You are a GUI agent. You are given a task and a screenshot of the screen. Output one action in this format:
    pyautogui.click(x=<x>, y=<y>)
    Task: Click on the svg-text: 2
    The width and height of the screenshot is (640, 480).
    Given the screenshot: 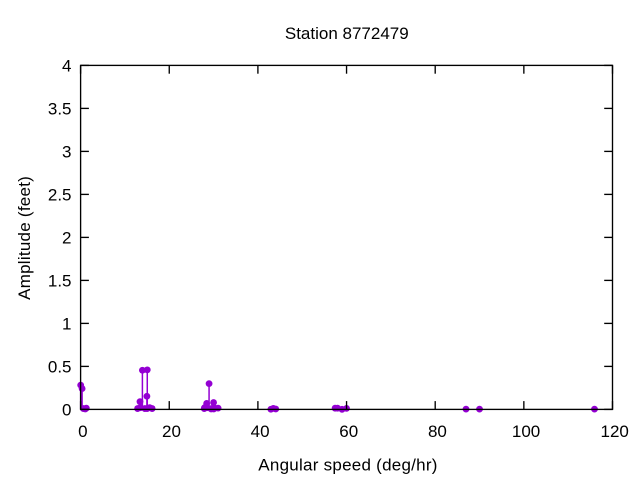 What is the action you would take?
    pyautogui.click(x=66, y=237)
    